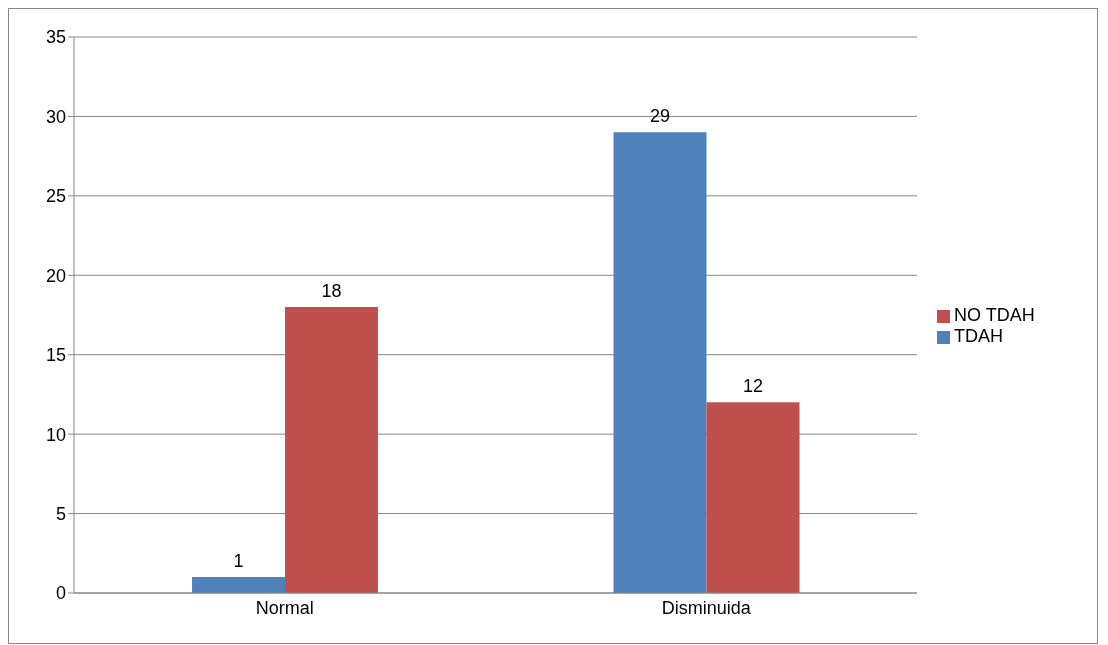 Image resolution: width=1108 pixels, height=645 pixels. I want to click on y-tick-label: 0, so click(60, 593).